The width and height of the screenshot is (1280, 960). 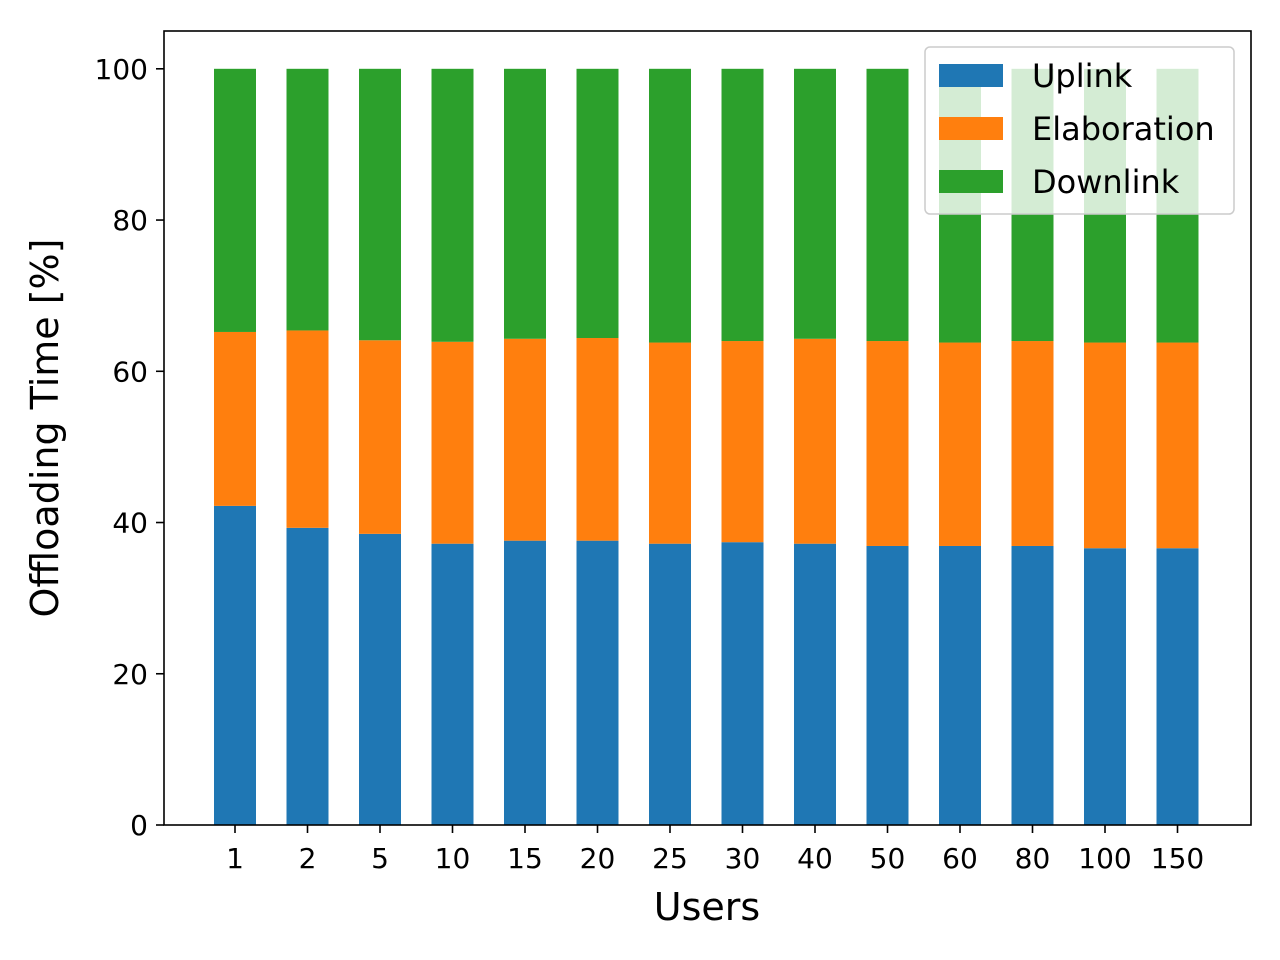 I want to click on legend-swatch-downlink, so click(x=971, y=181).